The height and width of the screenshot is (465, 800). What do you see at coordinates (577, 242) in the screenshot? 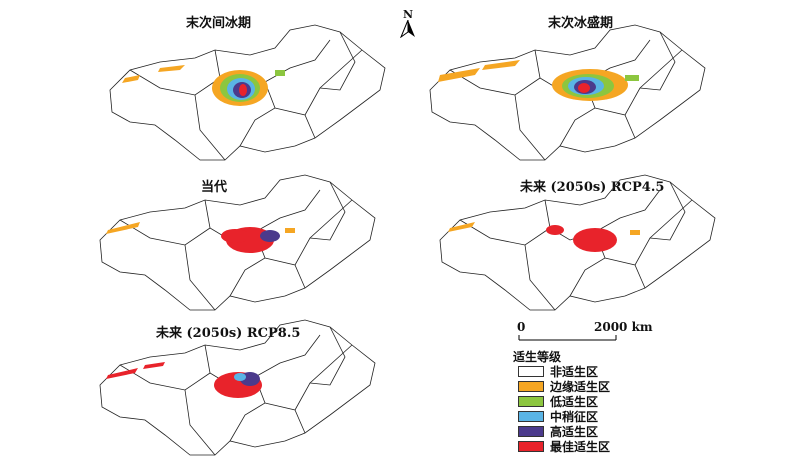
I see `map-panel-rcp45` at bounding box center [577, 242].